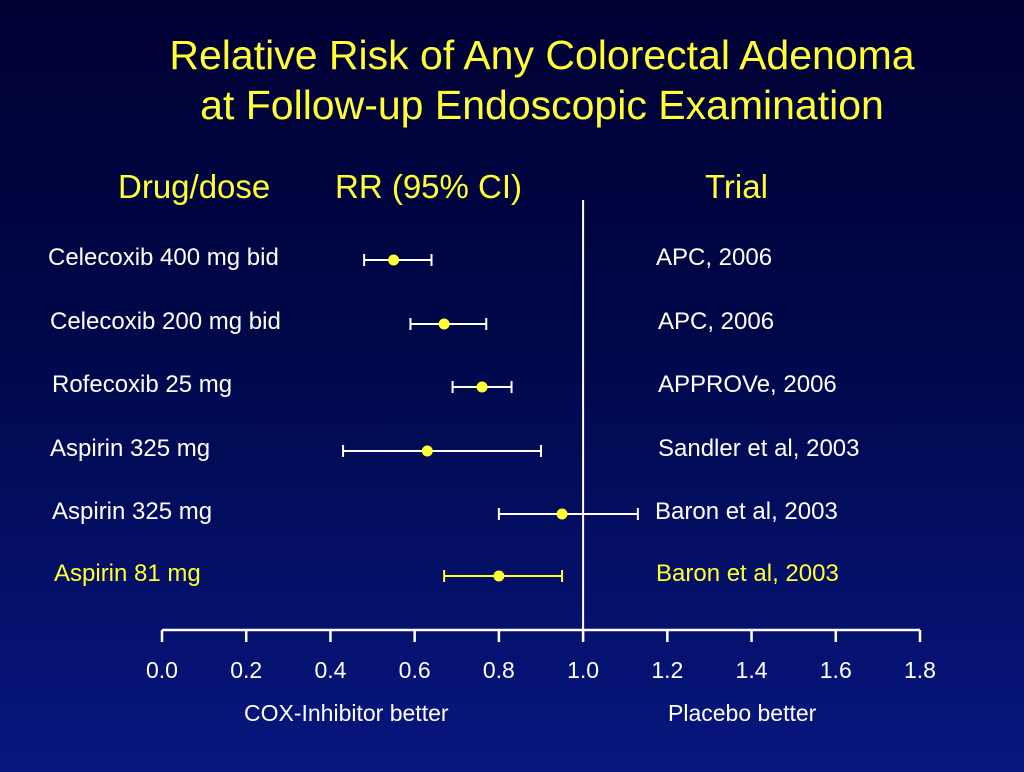 The width and height of the screenshot is (1024, 772). Describe the element at coordinates (498, 670) in the screenshot. I see `x-tick-label: 0.8` at that location.